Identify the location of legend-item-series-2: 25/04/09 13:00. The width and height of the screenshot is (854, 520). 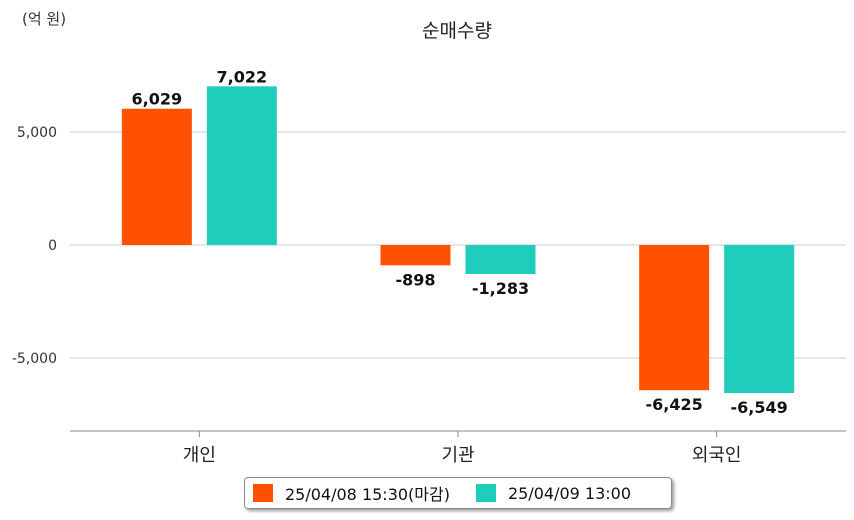
(553, 493).